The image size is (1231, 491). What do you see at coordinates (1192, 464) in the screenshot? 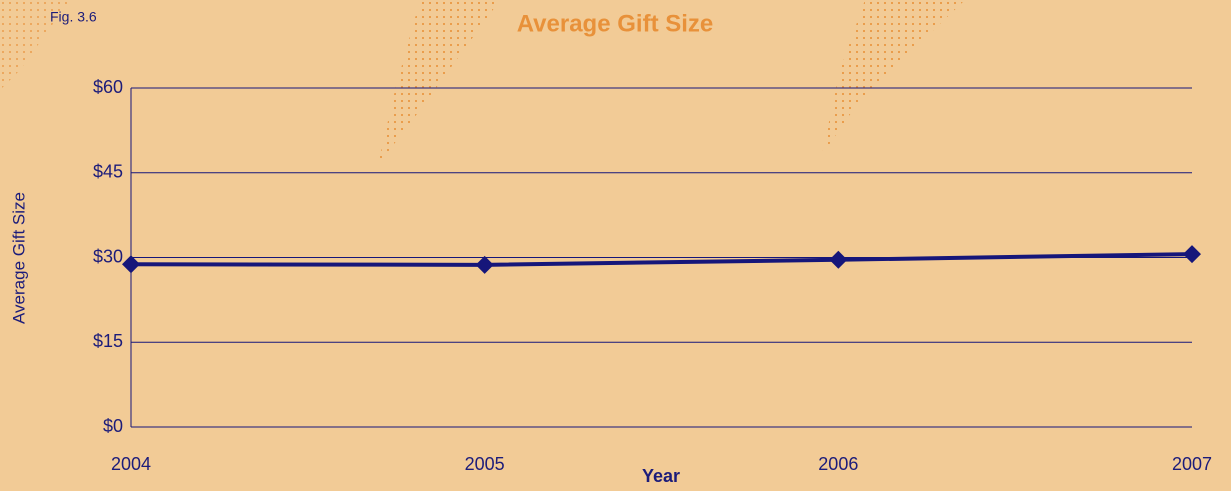
I see `x-tick-label: 2007` at bounding box center [1192, 464].